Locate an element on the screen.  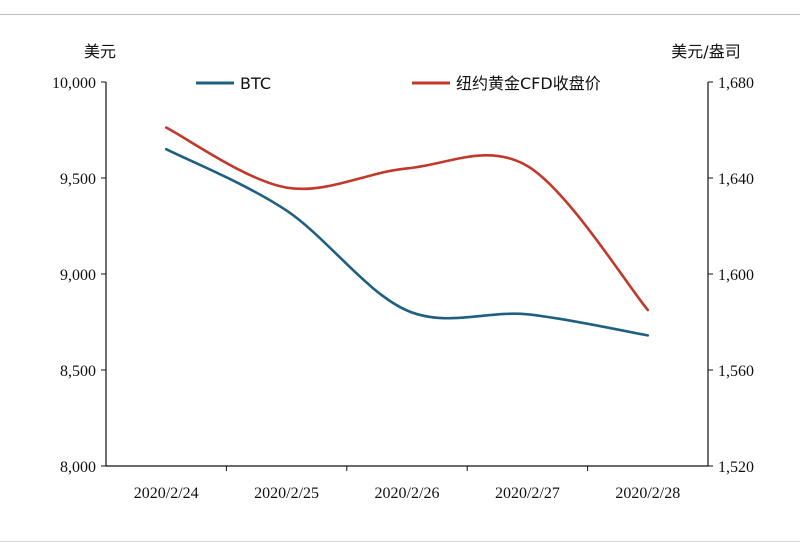
x-tick-label: 2020/2/24 is located at coordinates (166, 493).